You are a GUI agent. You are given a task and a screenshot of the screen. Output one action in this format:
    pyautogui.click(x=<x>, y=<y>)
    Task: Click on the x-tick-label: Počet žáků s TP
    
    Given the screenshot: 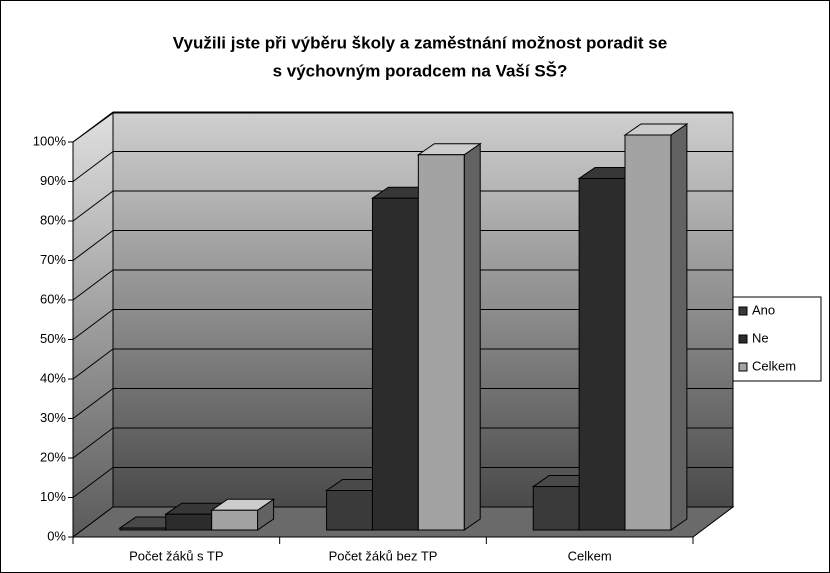 What is the action you would take?
    pyautogui.click(x=176, y=555)
    